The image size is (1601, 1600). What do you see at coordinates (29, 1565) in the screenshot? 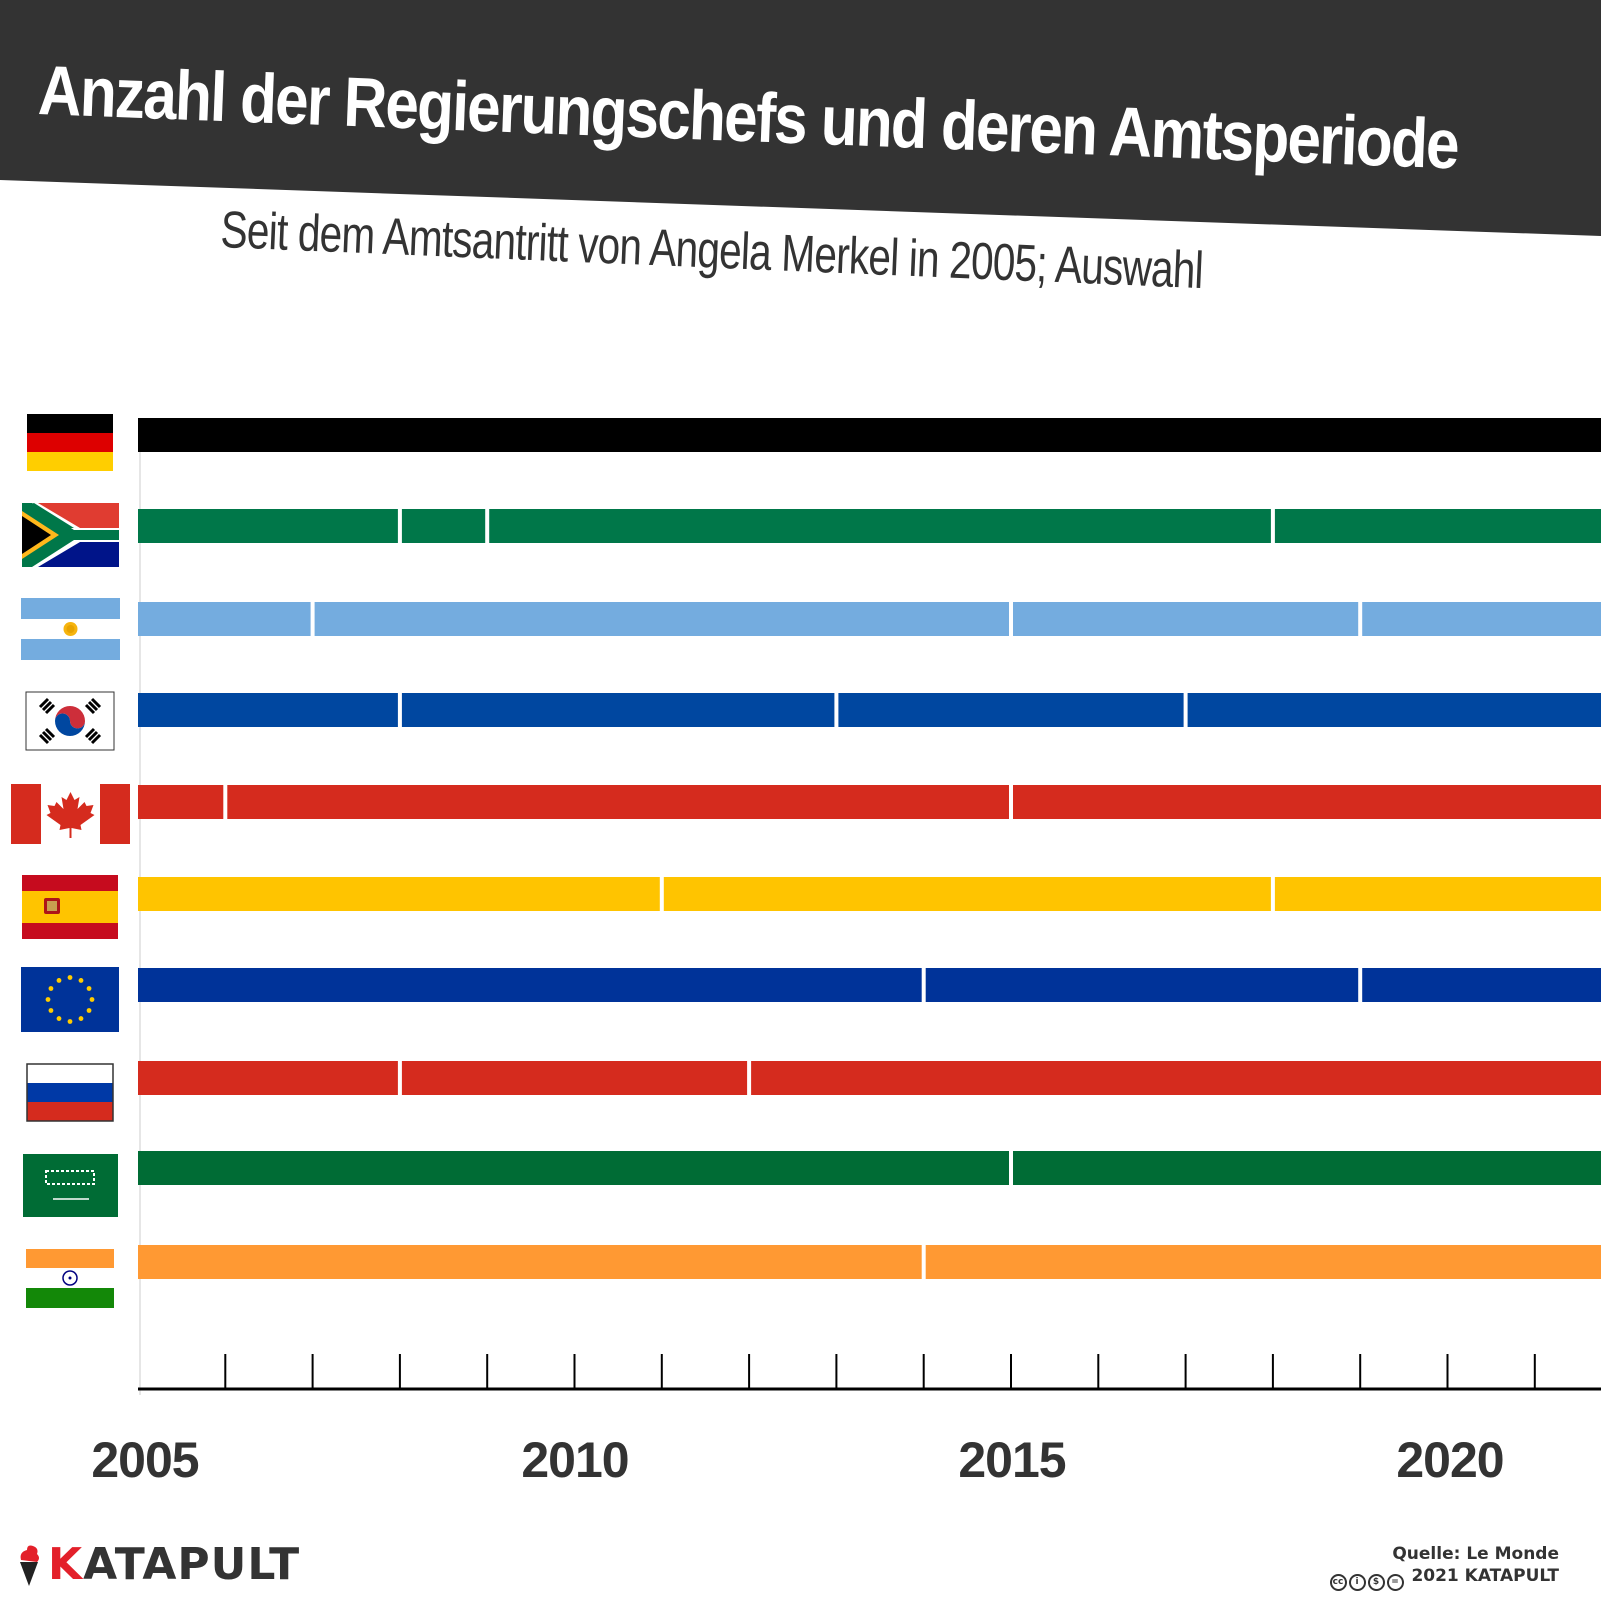
I see `ice-cream-icon` at bounding box center [29, 1565].